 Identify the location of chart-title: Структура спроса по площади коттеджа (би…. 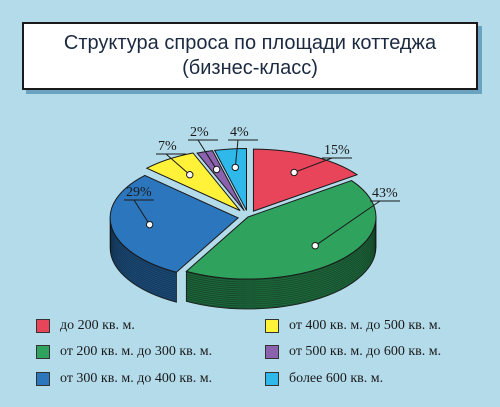
(250, 55).